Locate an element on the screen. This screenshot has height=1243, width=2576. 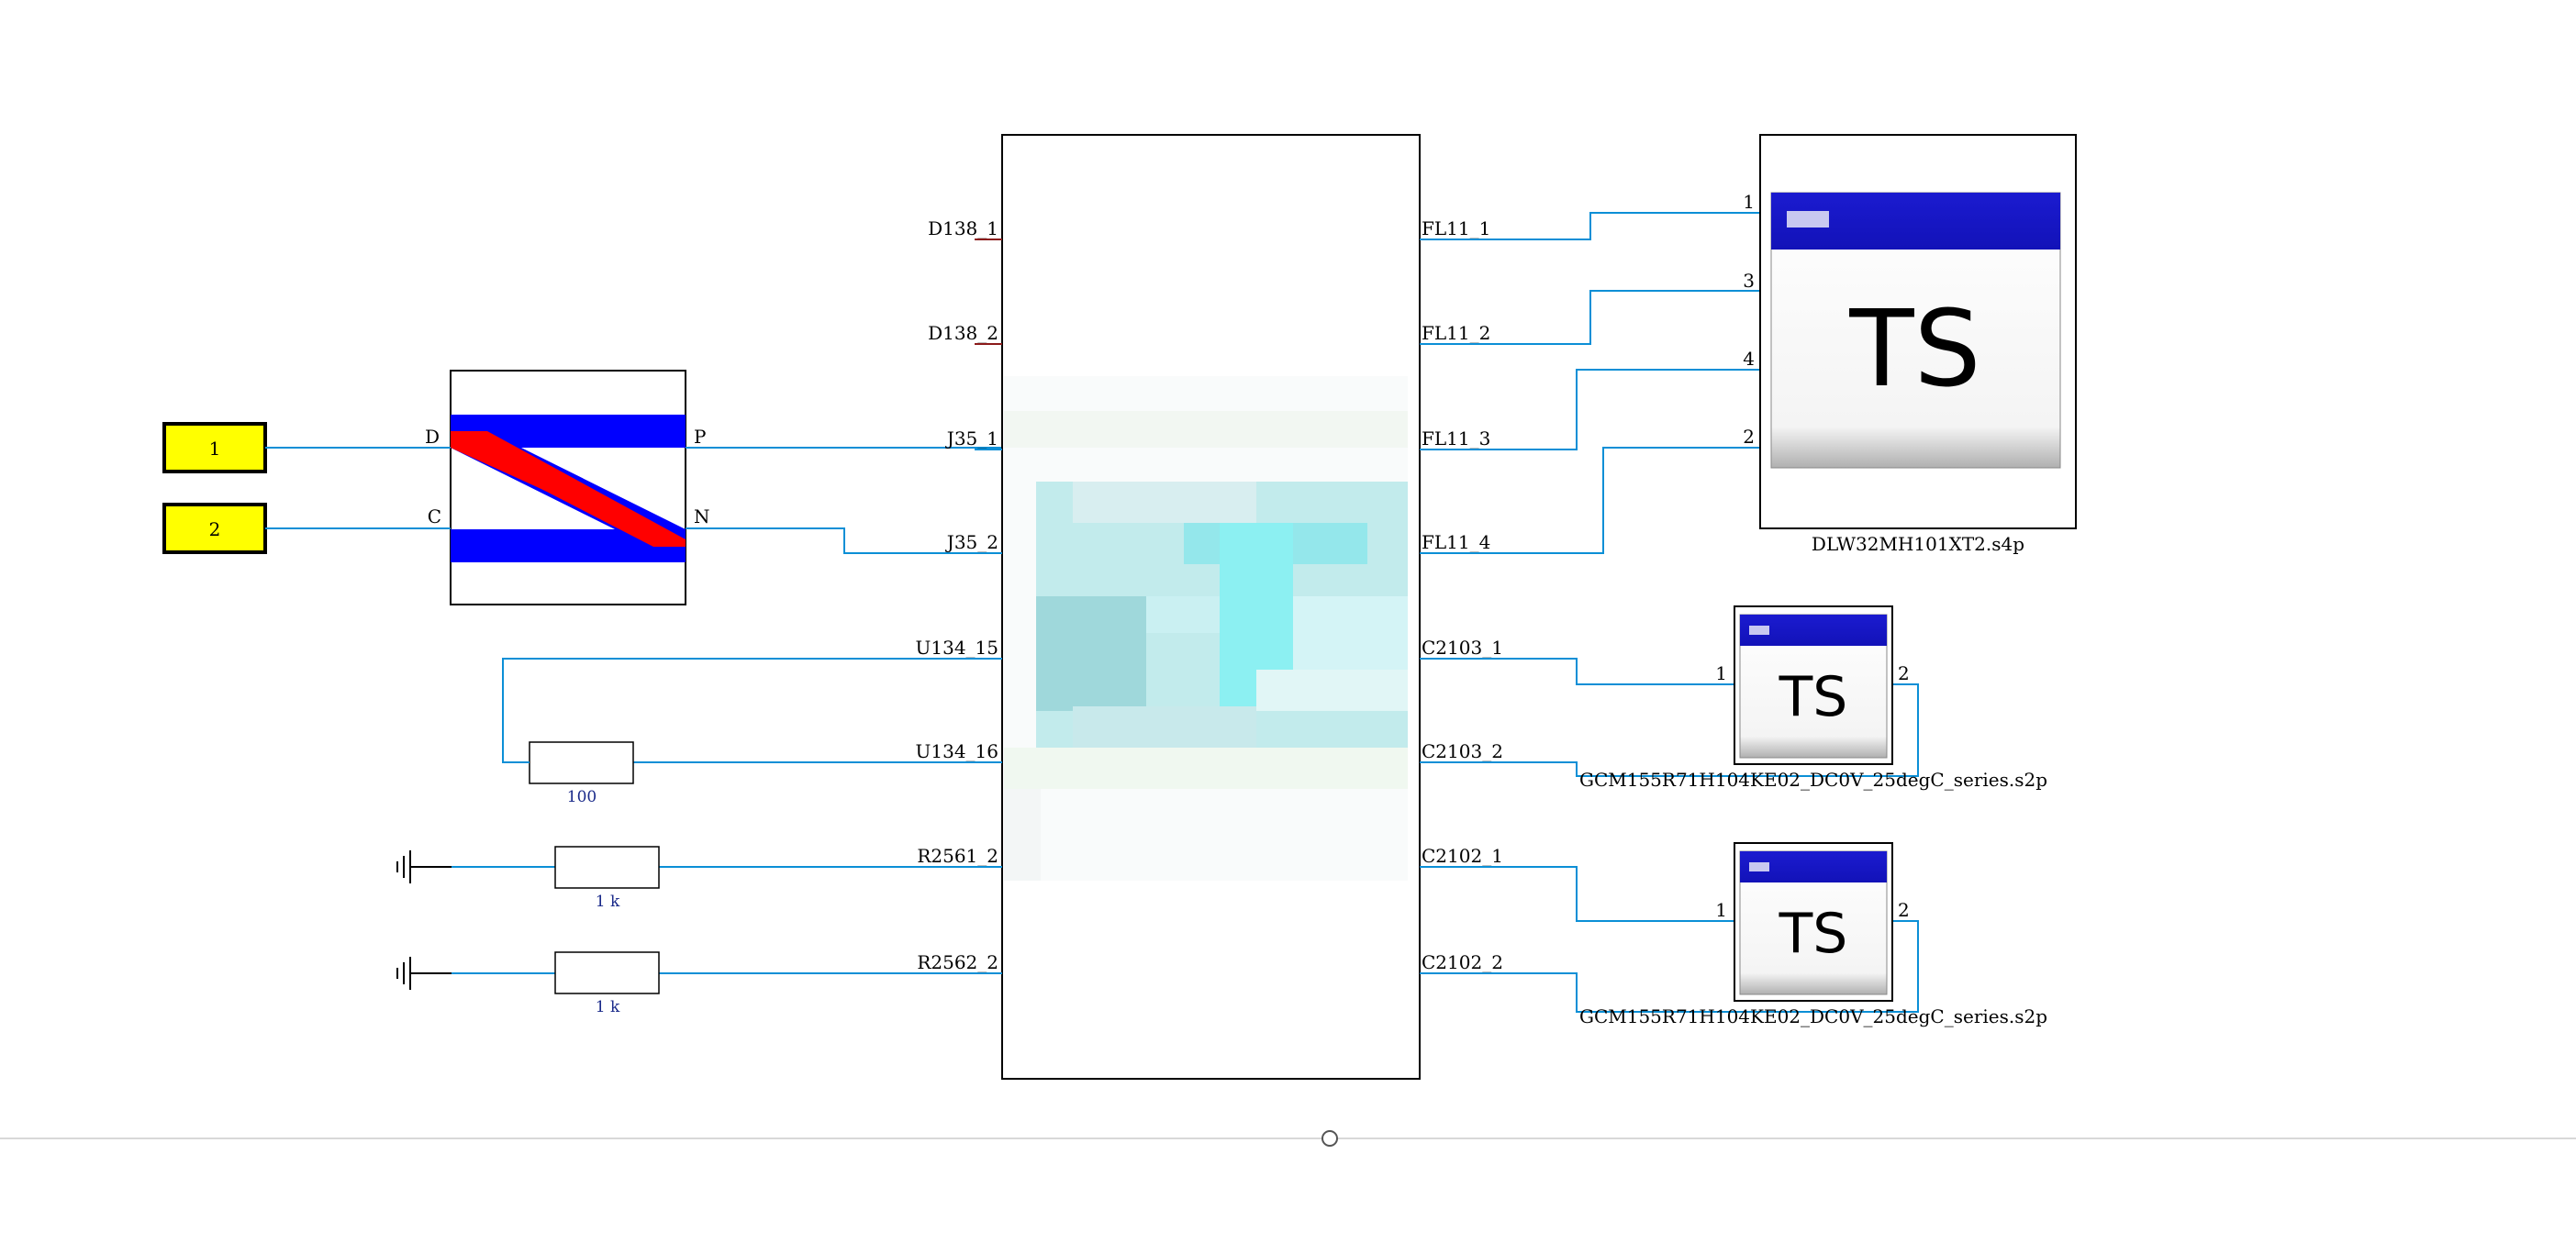
right-pin-label: FL11_1 is located at coordinates (1456, 228).